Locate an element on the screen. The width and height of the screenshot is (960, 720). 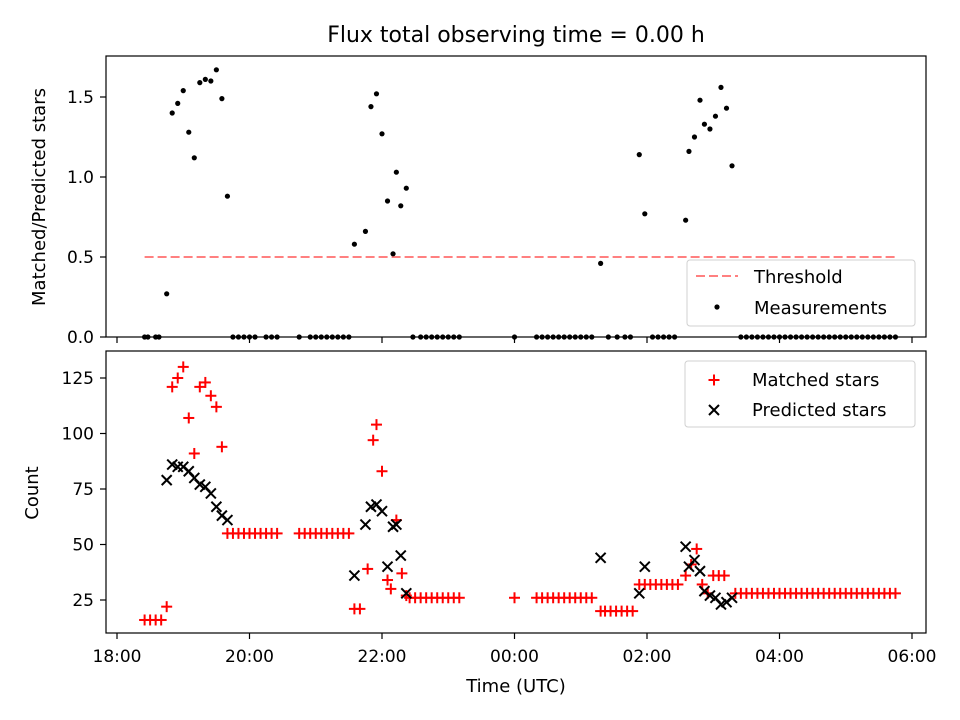
x-tick-label: 22:00 is located at coordinates (382, 657).